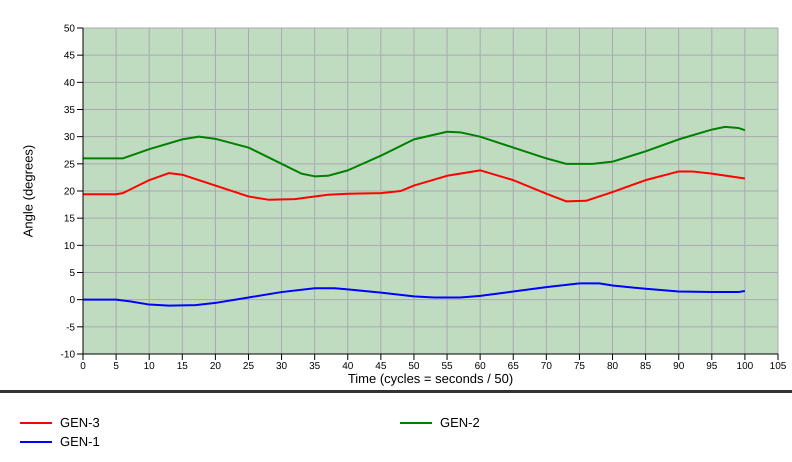 This screenshot has width=792, height=462. What do you see at coordinates (70, 83) in the screenshot?
I see `y-tick-label: 40` at bounding box center [70, 83].